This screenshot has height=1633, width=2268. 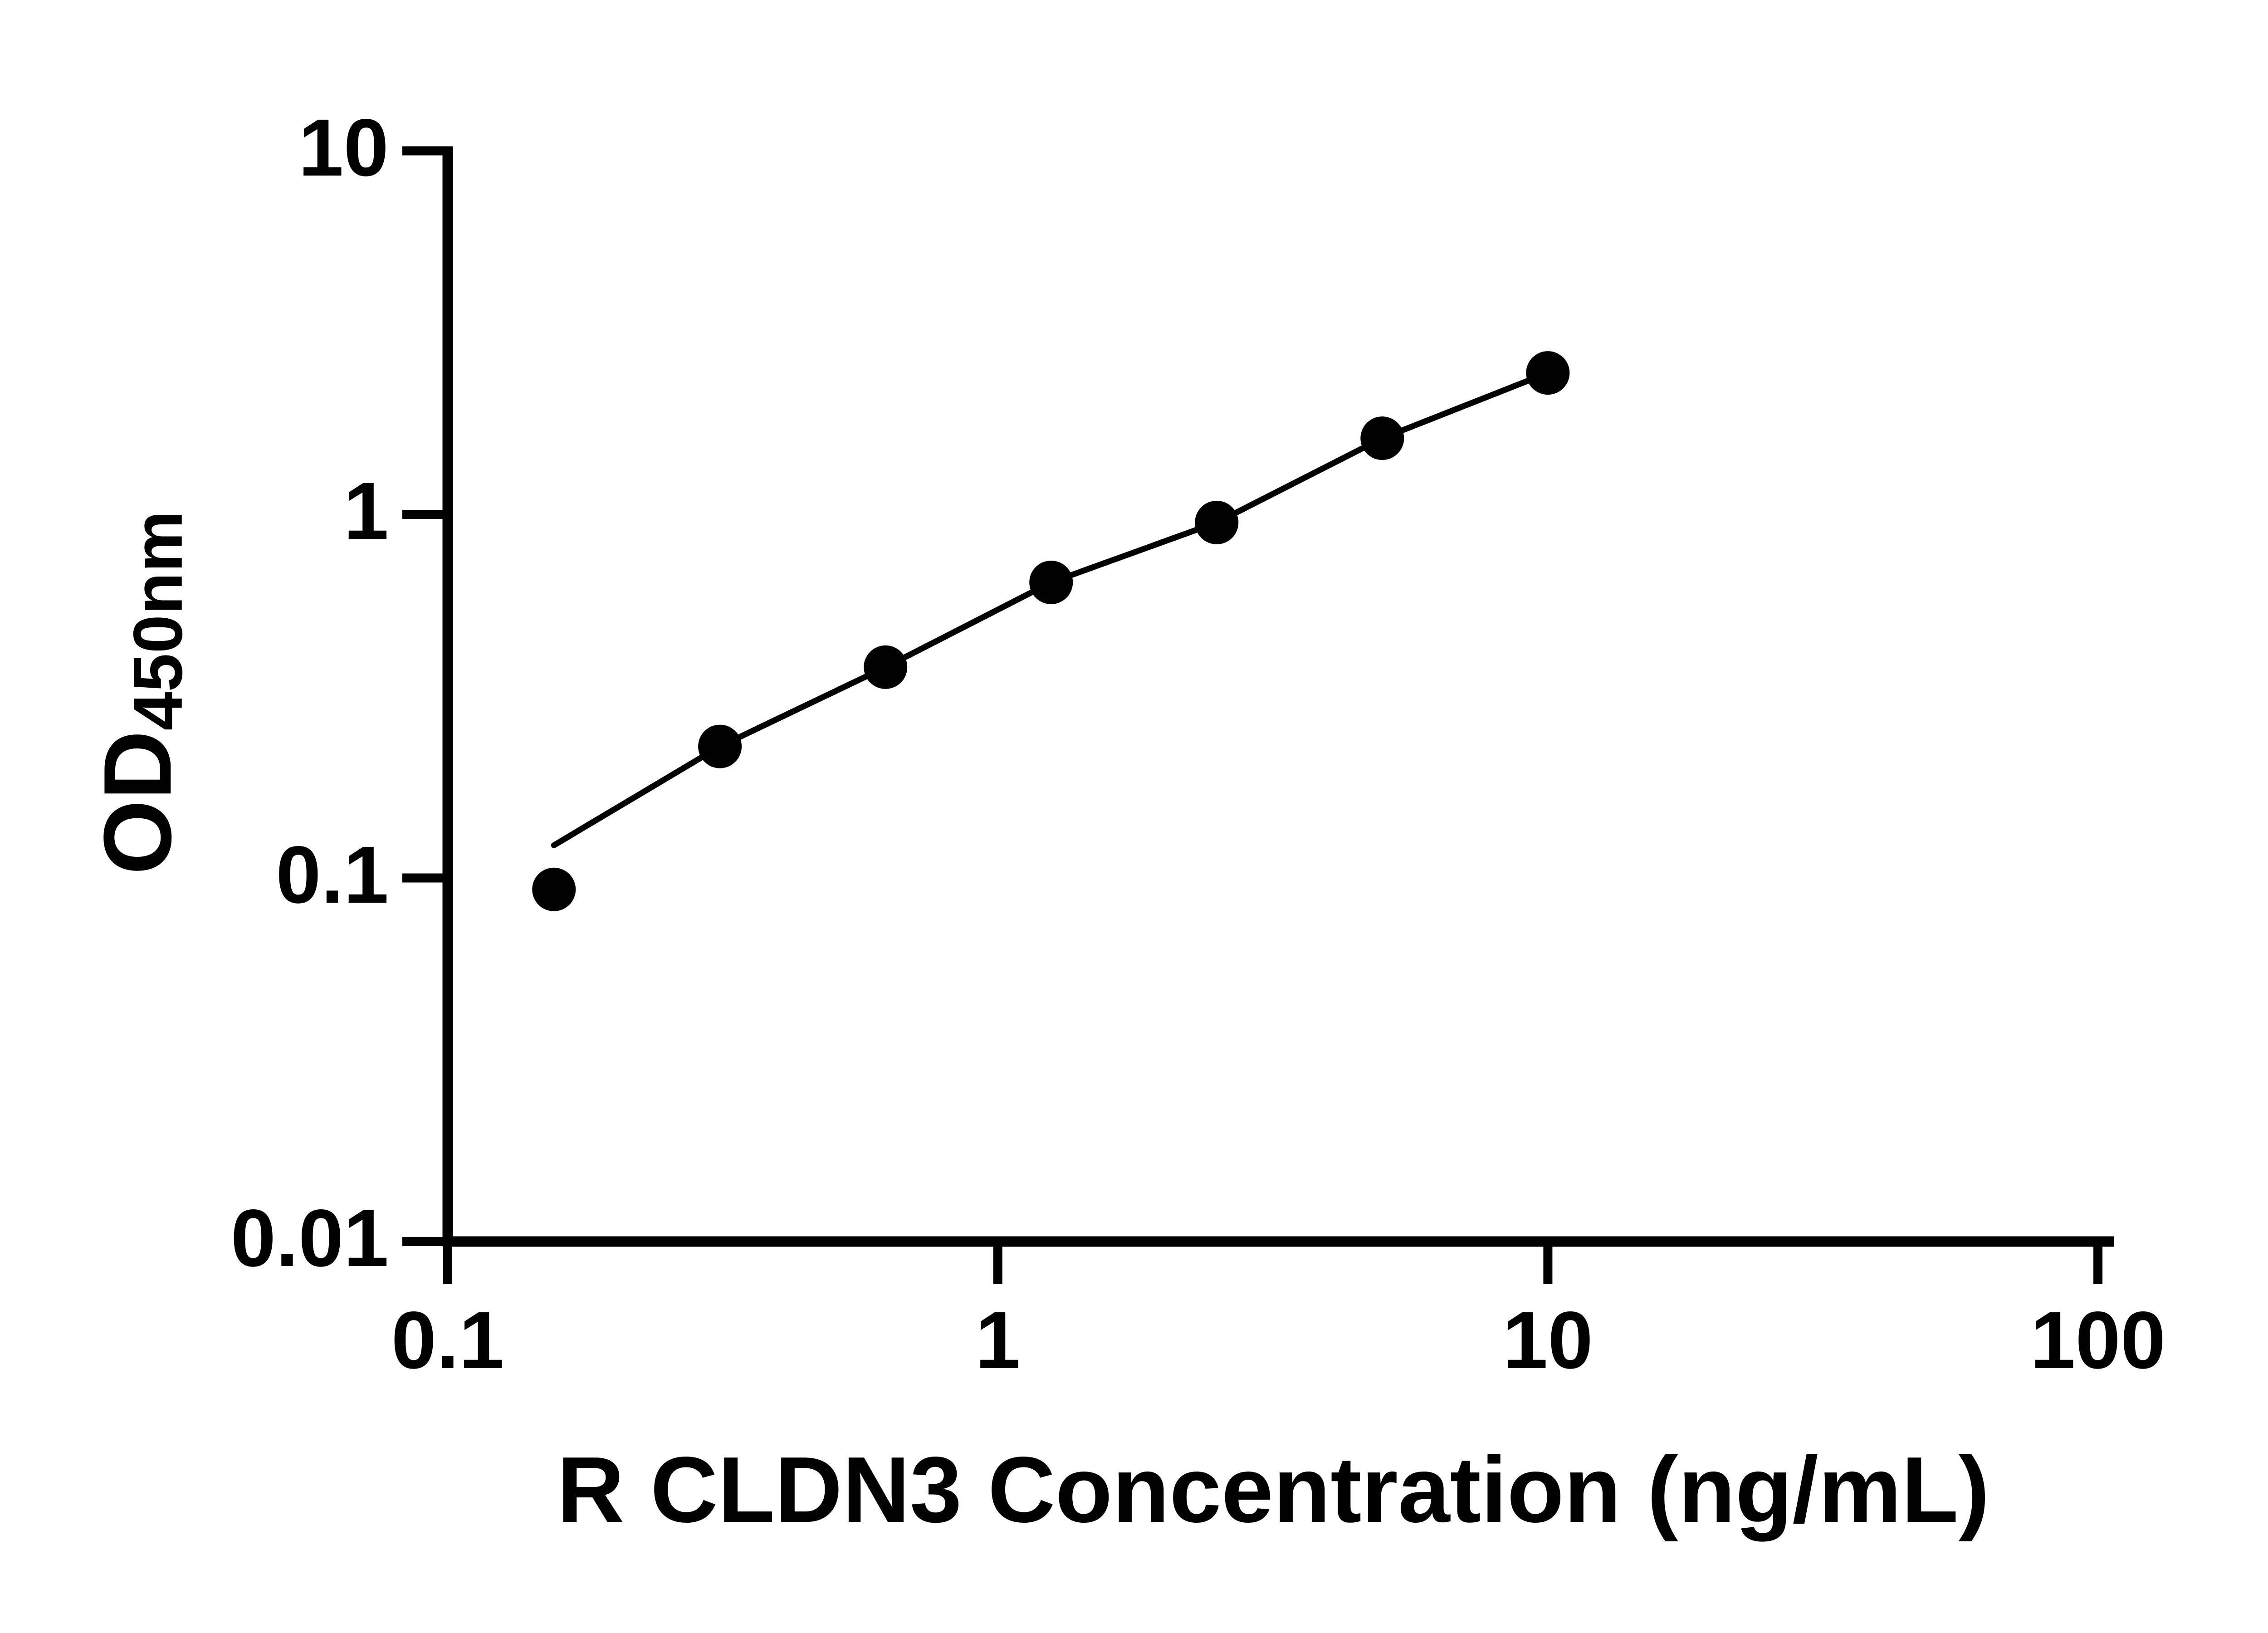 What do you see at coordinates (1274, 1489) in the screenshot?
I see `x-axis-title: R CLDN3 Concentration (ng/mL)` at bounding box center [1274, 1489].